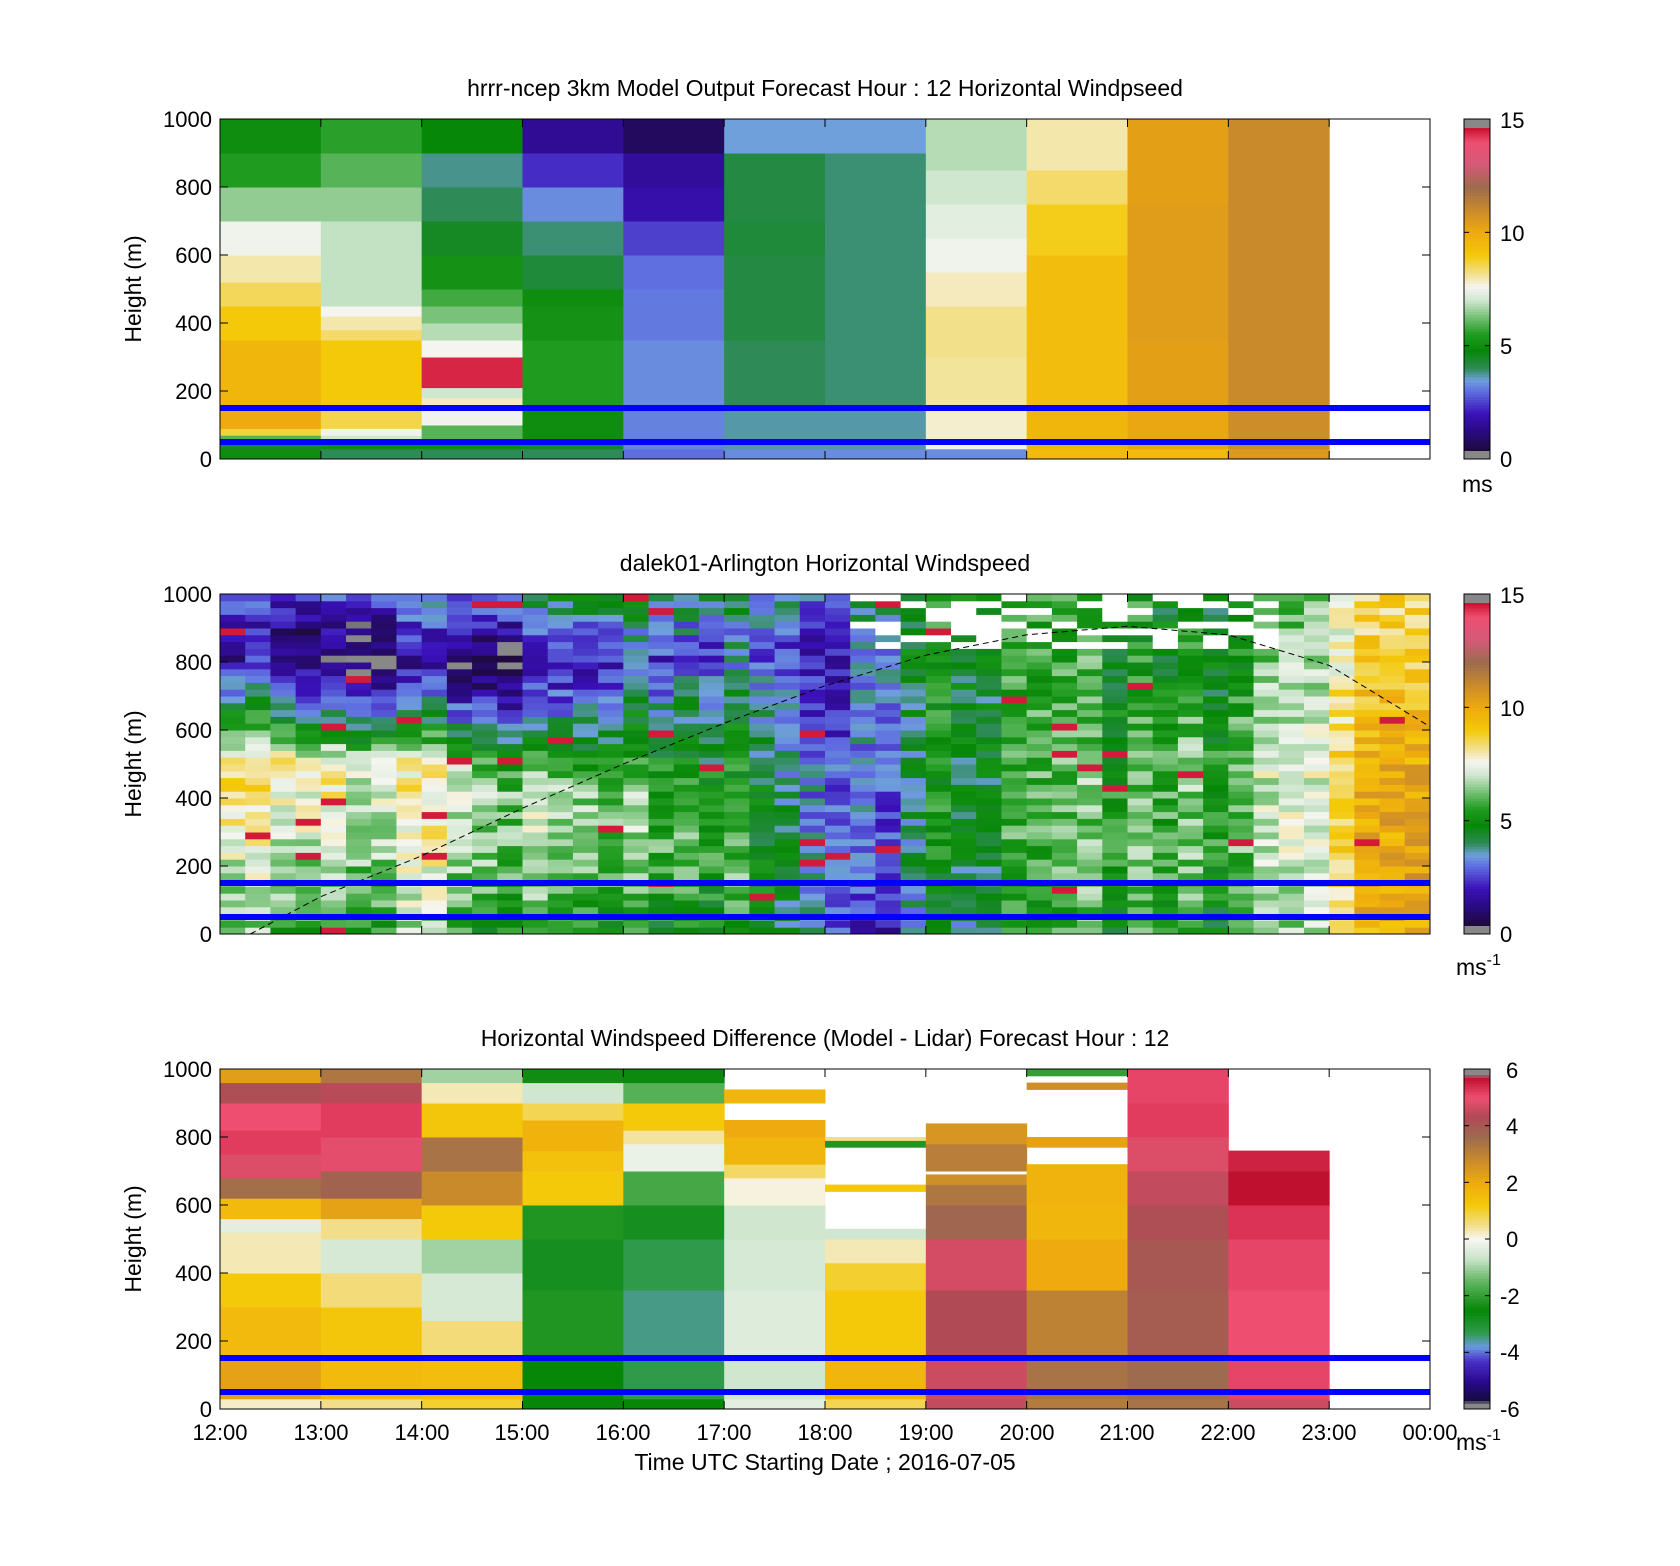 This screenshot has width=1680, height=1566. What do you see at coordinates (1512, 595) in the screenshot?
I see `colorbar-tick-label: 15` at bounding box center [1512, 595].